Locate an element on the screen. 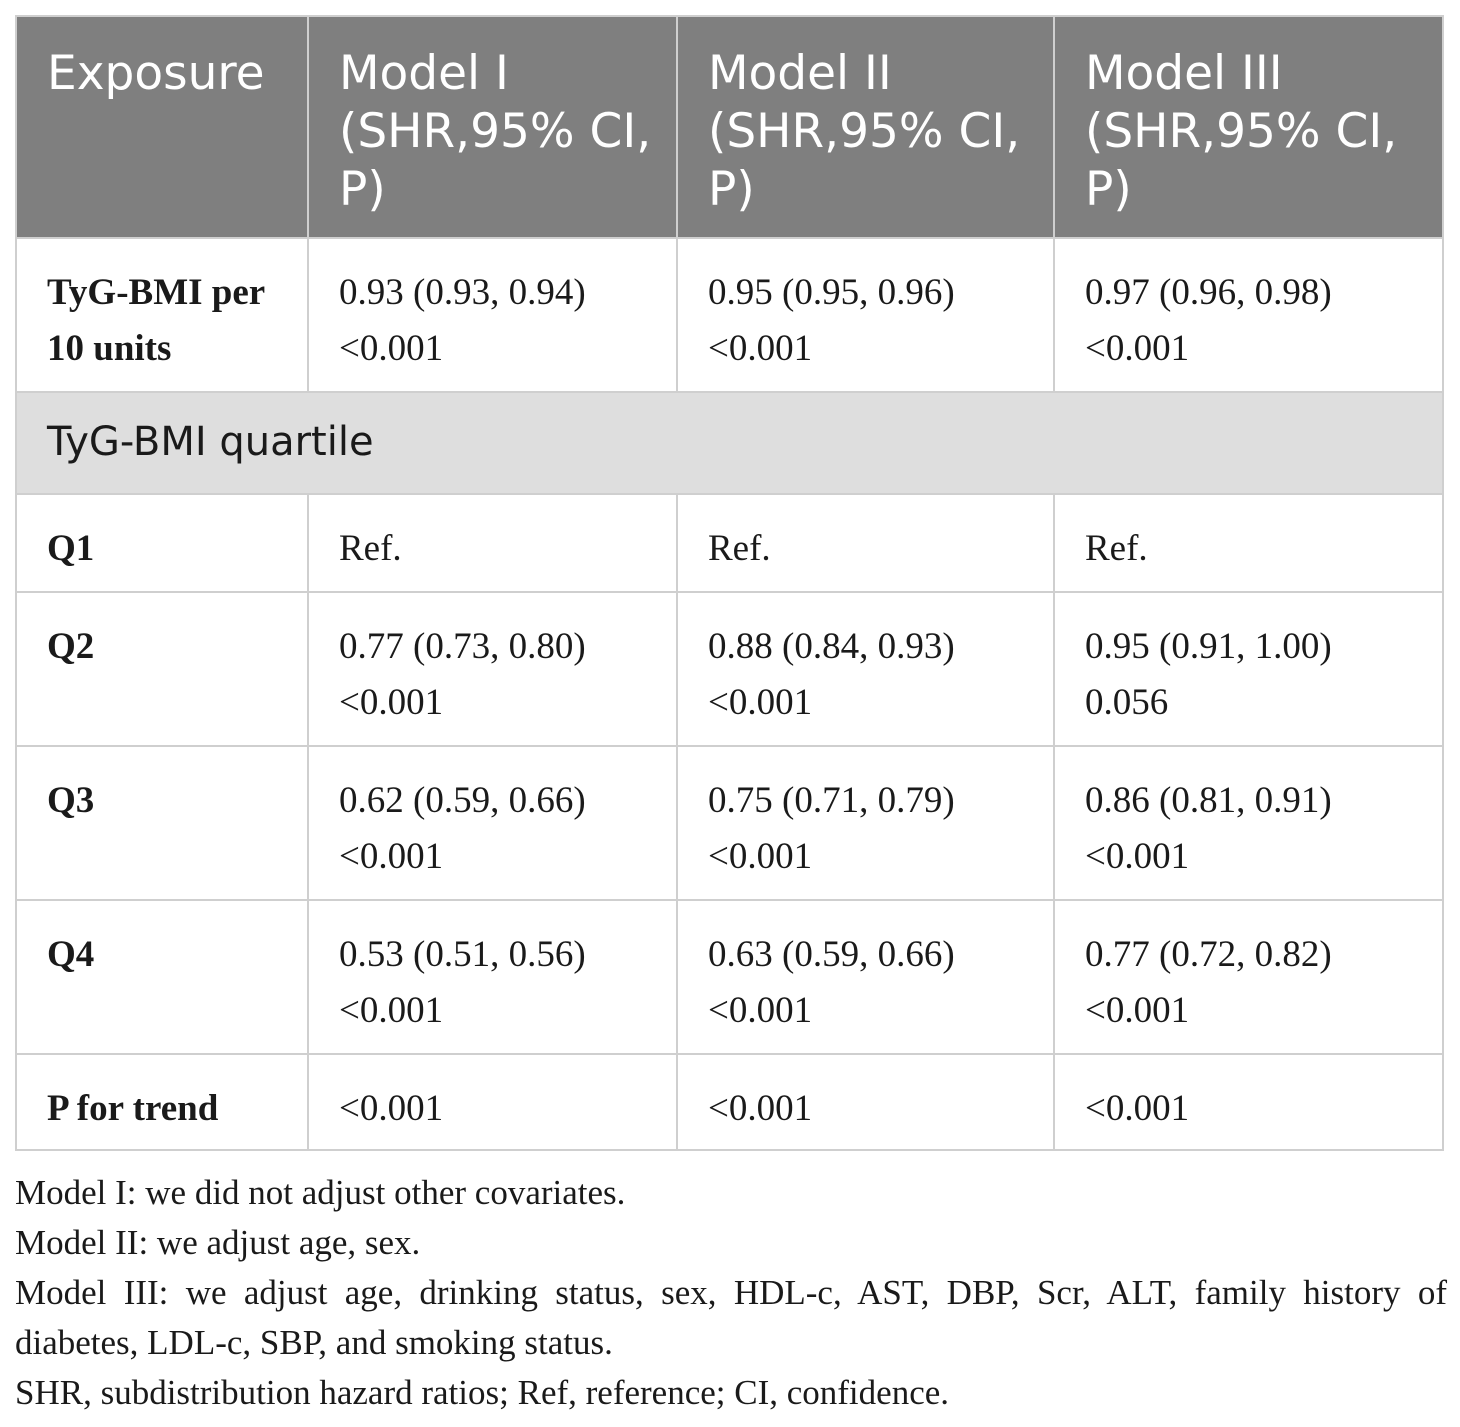 The height and width of the screenshot is (1427, 1460). cell-model-1: 0.62 (0.59, 0.66) <0.001 is located at coordinates (492, 823).